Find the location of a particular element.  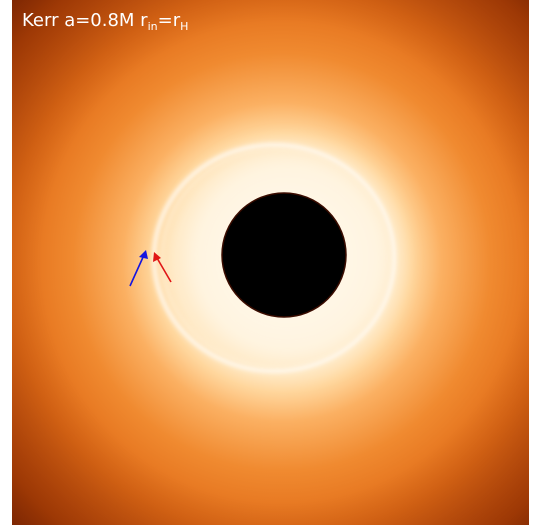

black-hole-shadow is located at coordinates (284, 255).